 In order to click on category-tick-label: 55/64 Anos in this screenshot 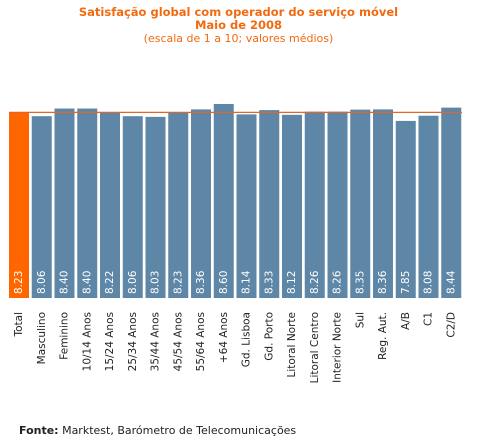, I will do `click(201, 341)`.